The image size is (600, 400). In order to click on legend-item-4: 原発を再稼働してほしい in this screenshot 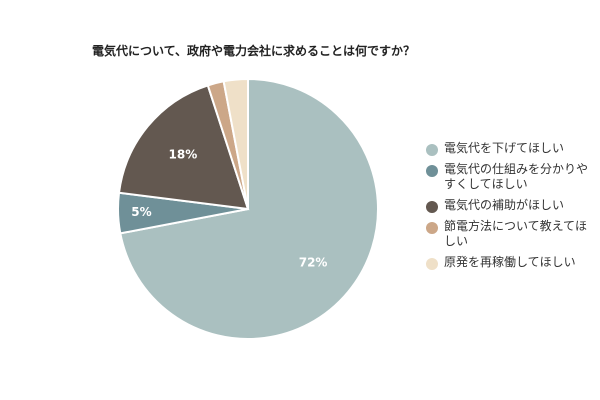, I will do `click(513, 262)`.